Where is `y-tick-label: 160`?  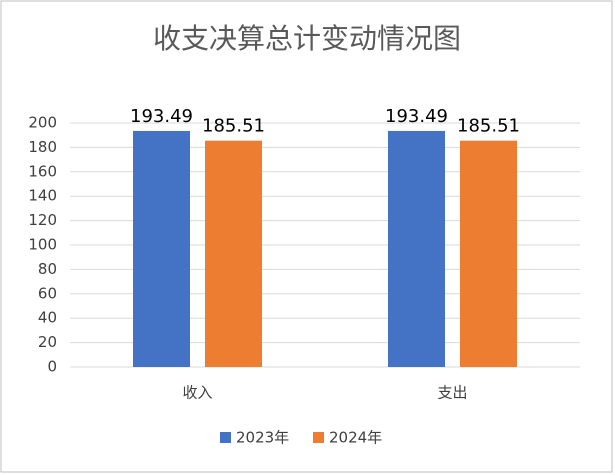
y-tick-label: 160 is located at coordinates (42, 171).